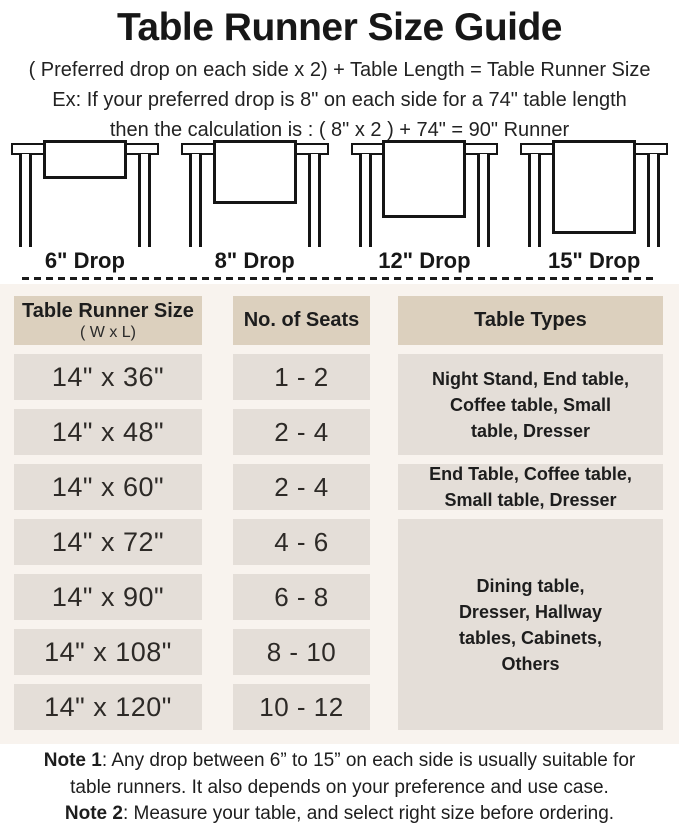 This screenshot has height=826, width=679. What do you see at coordinates (301, 652) in the screenshot?
I see `seats-cell: 8 - 10` at bounding box center [301, 652].